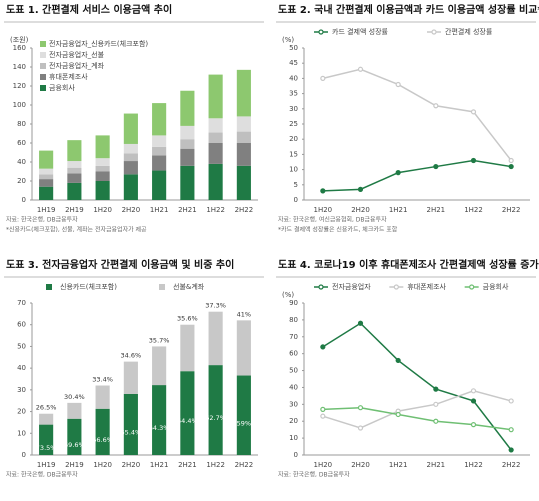 The height and width of the screenshot is (501, 539). Describe the element at coordinates (46, 465) in the screenshot. I see `x-tick-label: 1H19` at that location.